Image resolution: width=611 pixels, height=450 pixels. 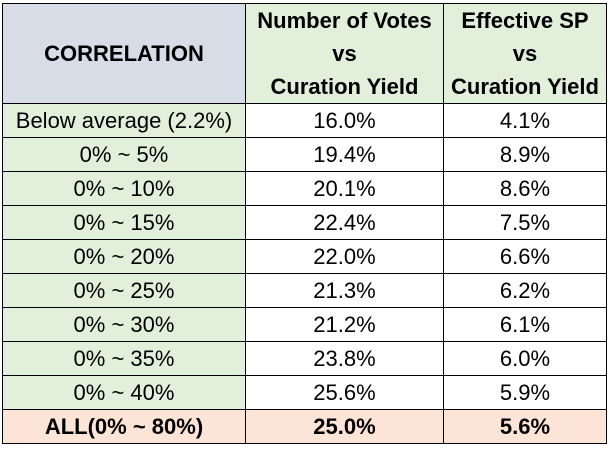 I want to click on total-sp-value: 5.6%, so click(x=525, y=426).